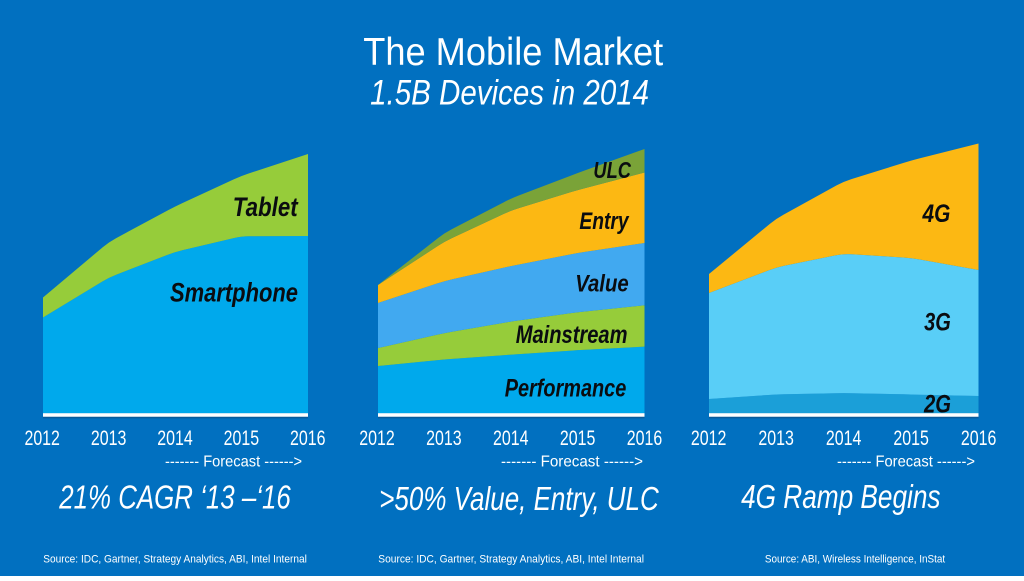 This screenshot has height=581, width=1024. Describe the element at coordinates (266, 207) in the screenshot. I see `svg-text: Tablet` at that location.